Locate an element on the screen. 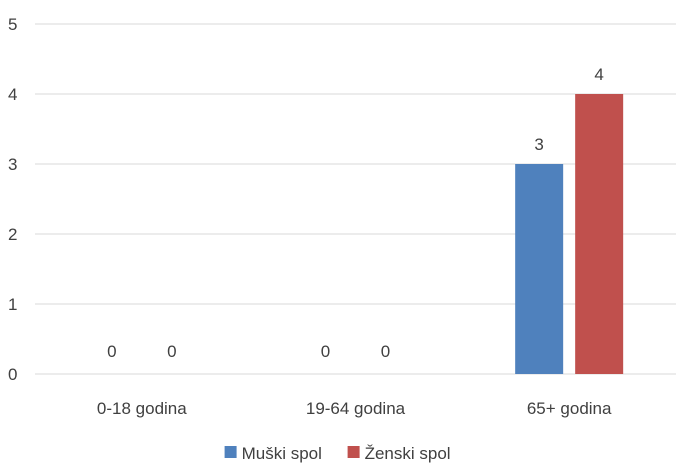  y-tick-label: 1 is located at coordinates (12, 304).